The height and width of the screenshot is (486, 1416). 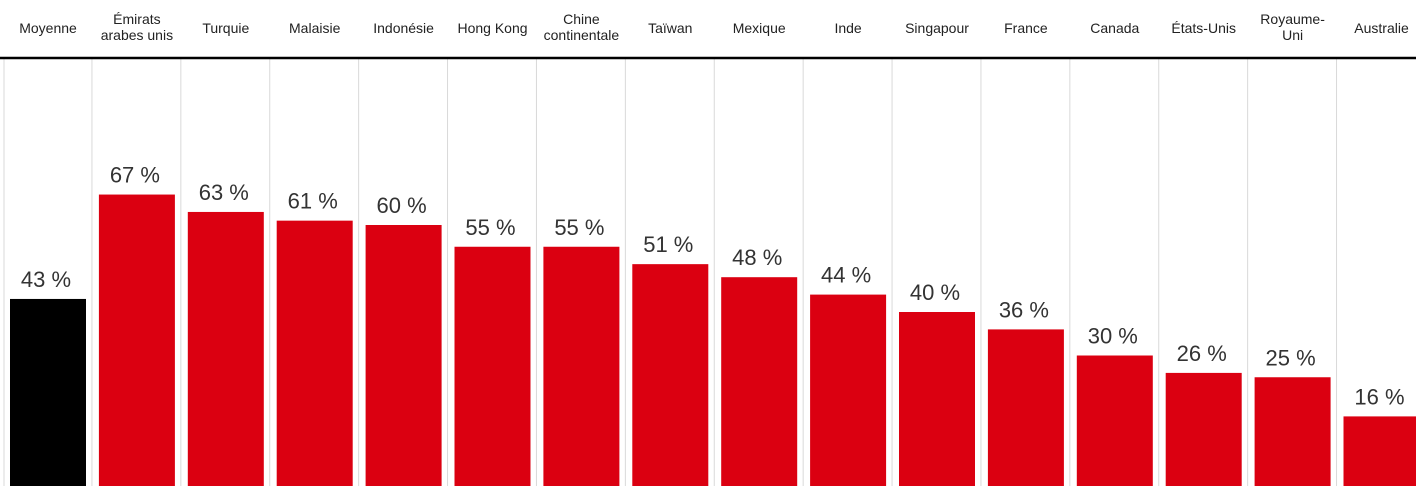 I want to click on value-label: 48 %, so click(x=757, y=257).